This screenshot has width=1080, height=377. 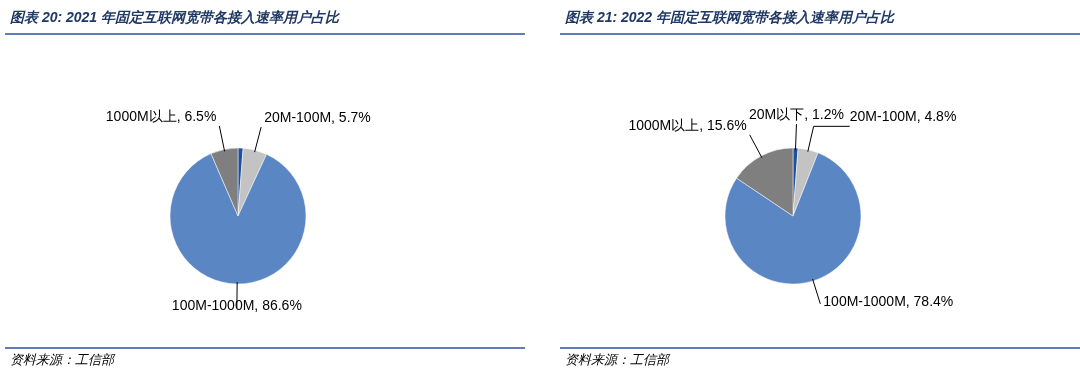 What do you see at coordinates (888, 300) in the screenshot?
I see `slice-label: 100M-1000M, 78.4%` at bounding box center [888, 300].